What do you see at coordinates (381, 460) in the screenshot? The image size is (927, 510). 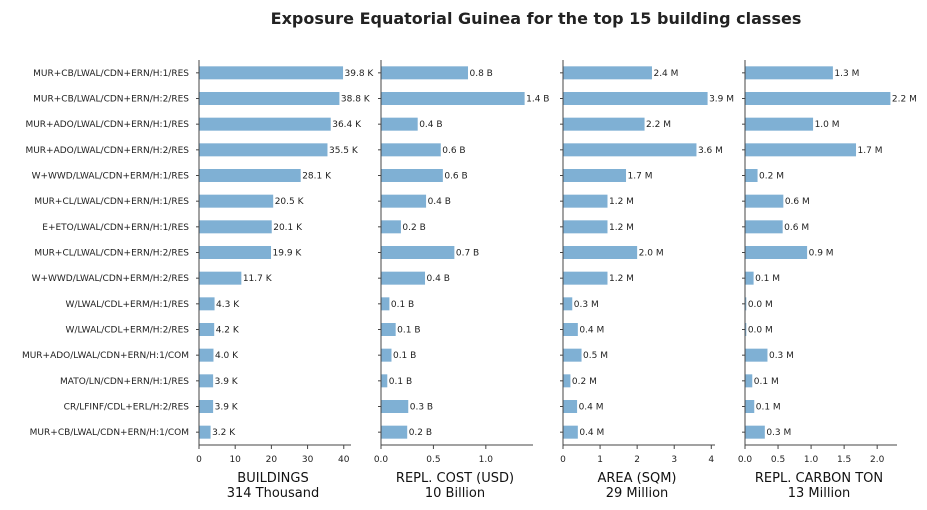 I see `x-tick-label: 0.0` at bounding box center [381, 460].